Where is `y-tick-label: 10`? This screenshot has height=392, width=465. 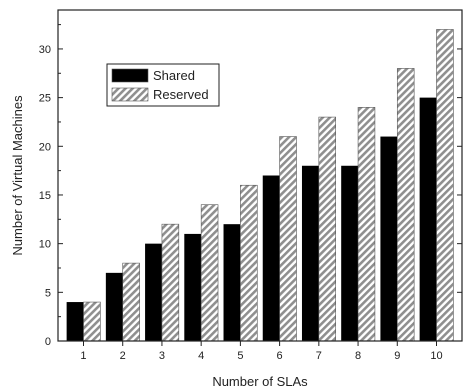
y-tick-label: 10 is located at coordinates (45, 245).